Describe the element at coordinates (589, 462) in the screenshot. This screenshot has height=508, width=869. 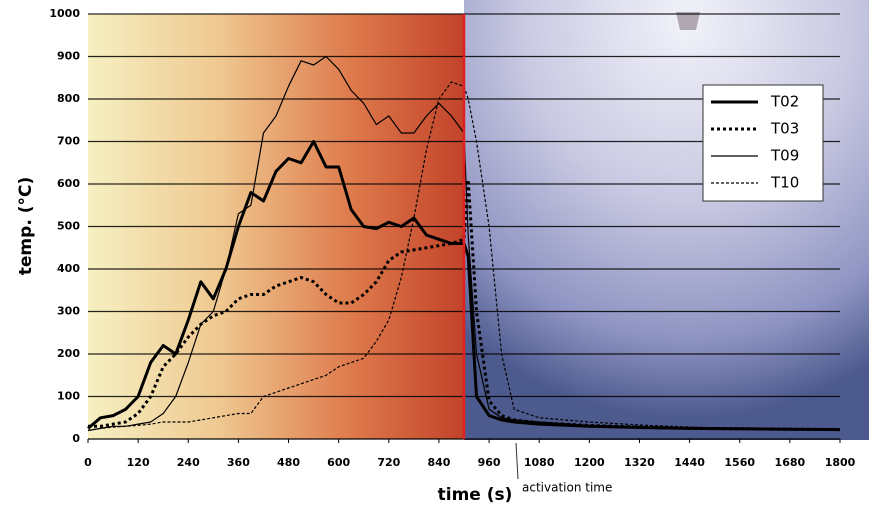
I see `x-tick-label: 1200` at that location.